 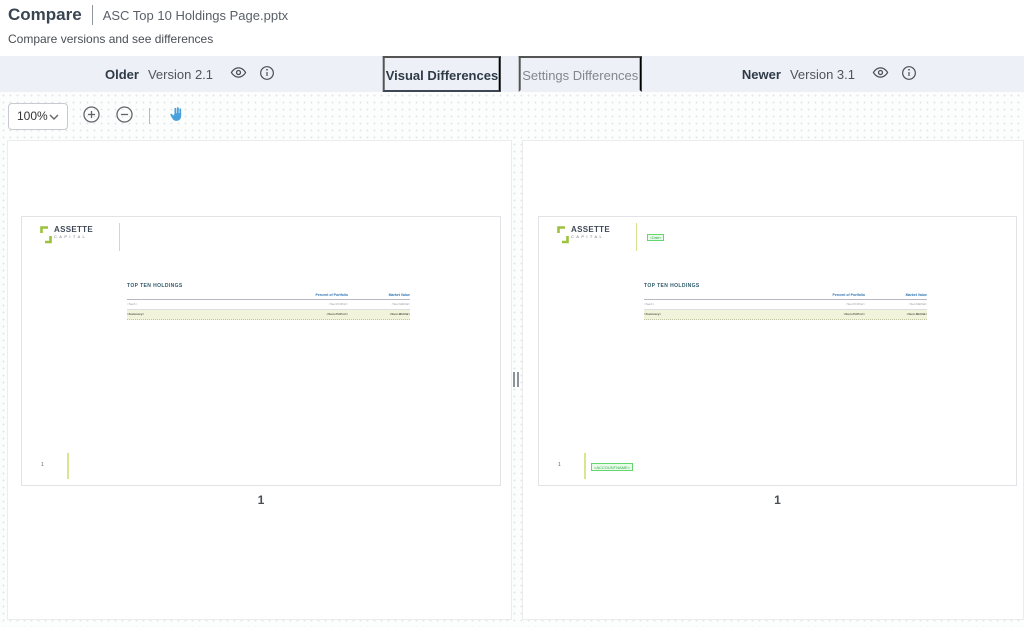 What do you see at coordinates (656, 237) in the screenshot?
I see `new-difference-token-date: <Date>` at bounding box center [656, 237].